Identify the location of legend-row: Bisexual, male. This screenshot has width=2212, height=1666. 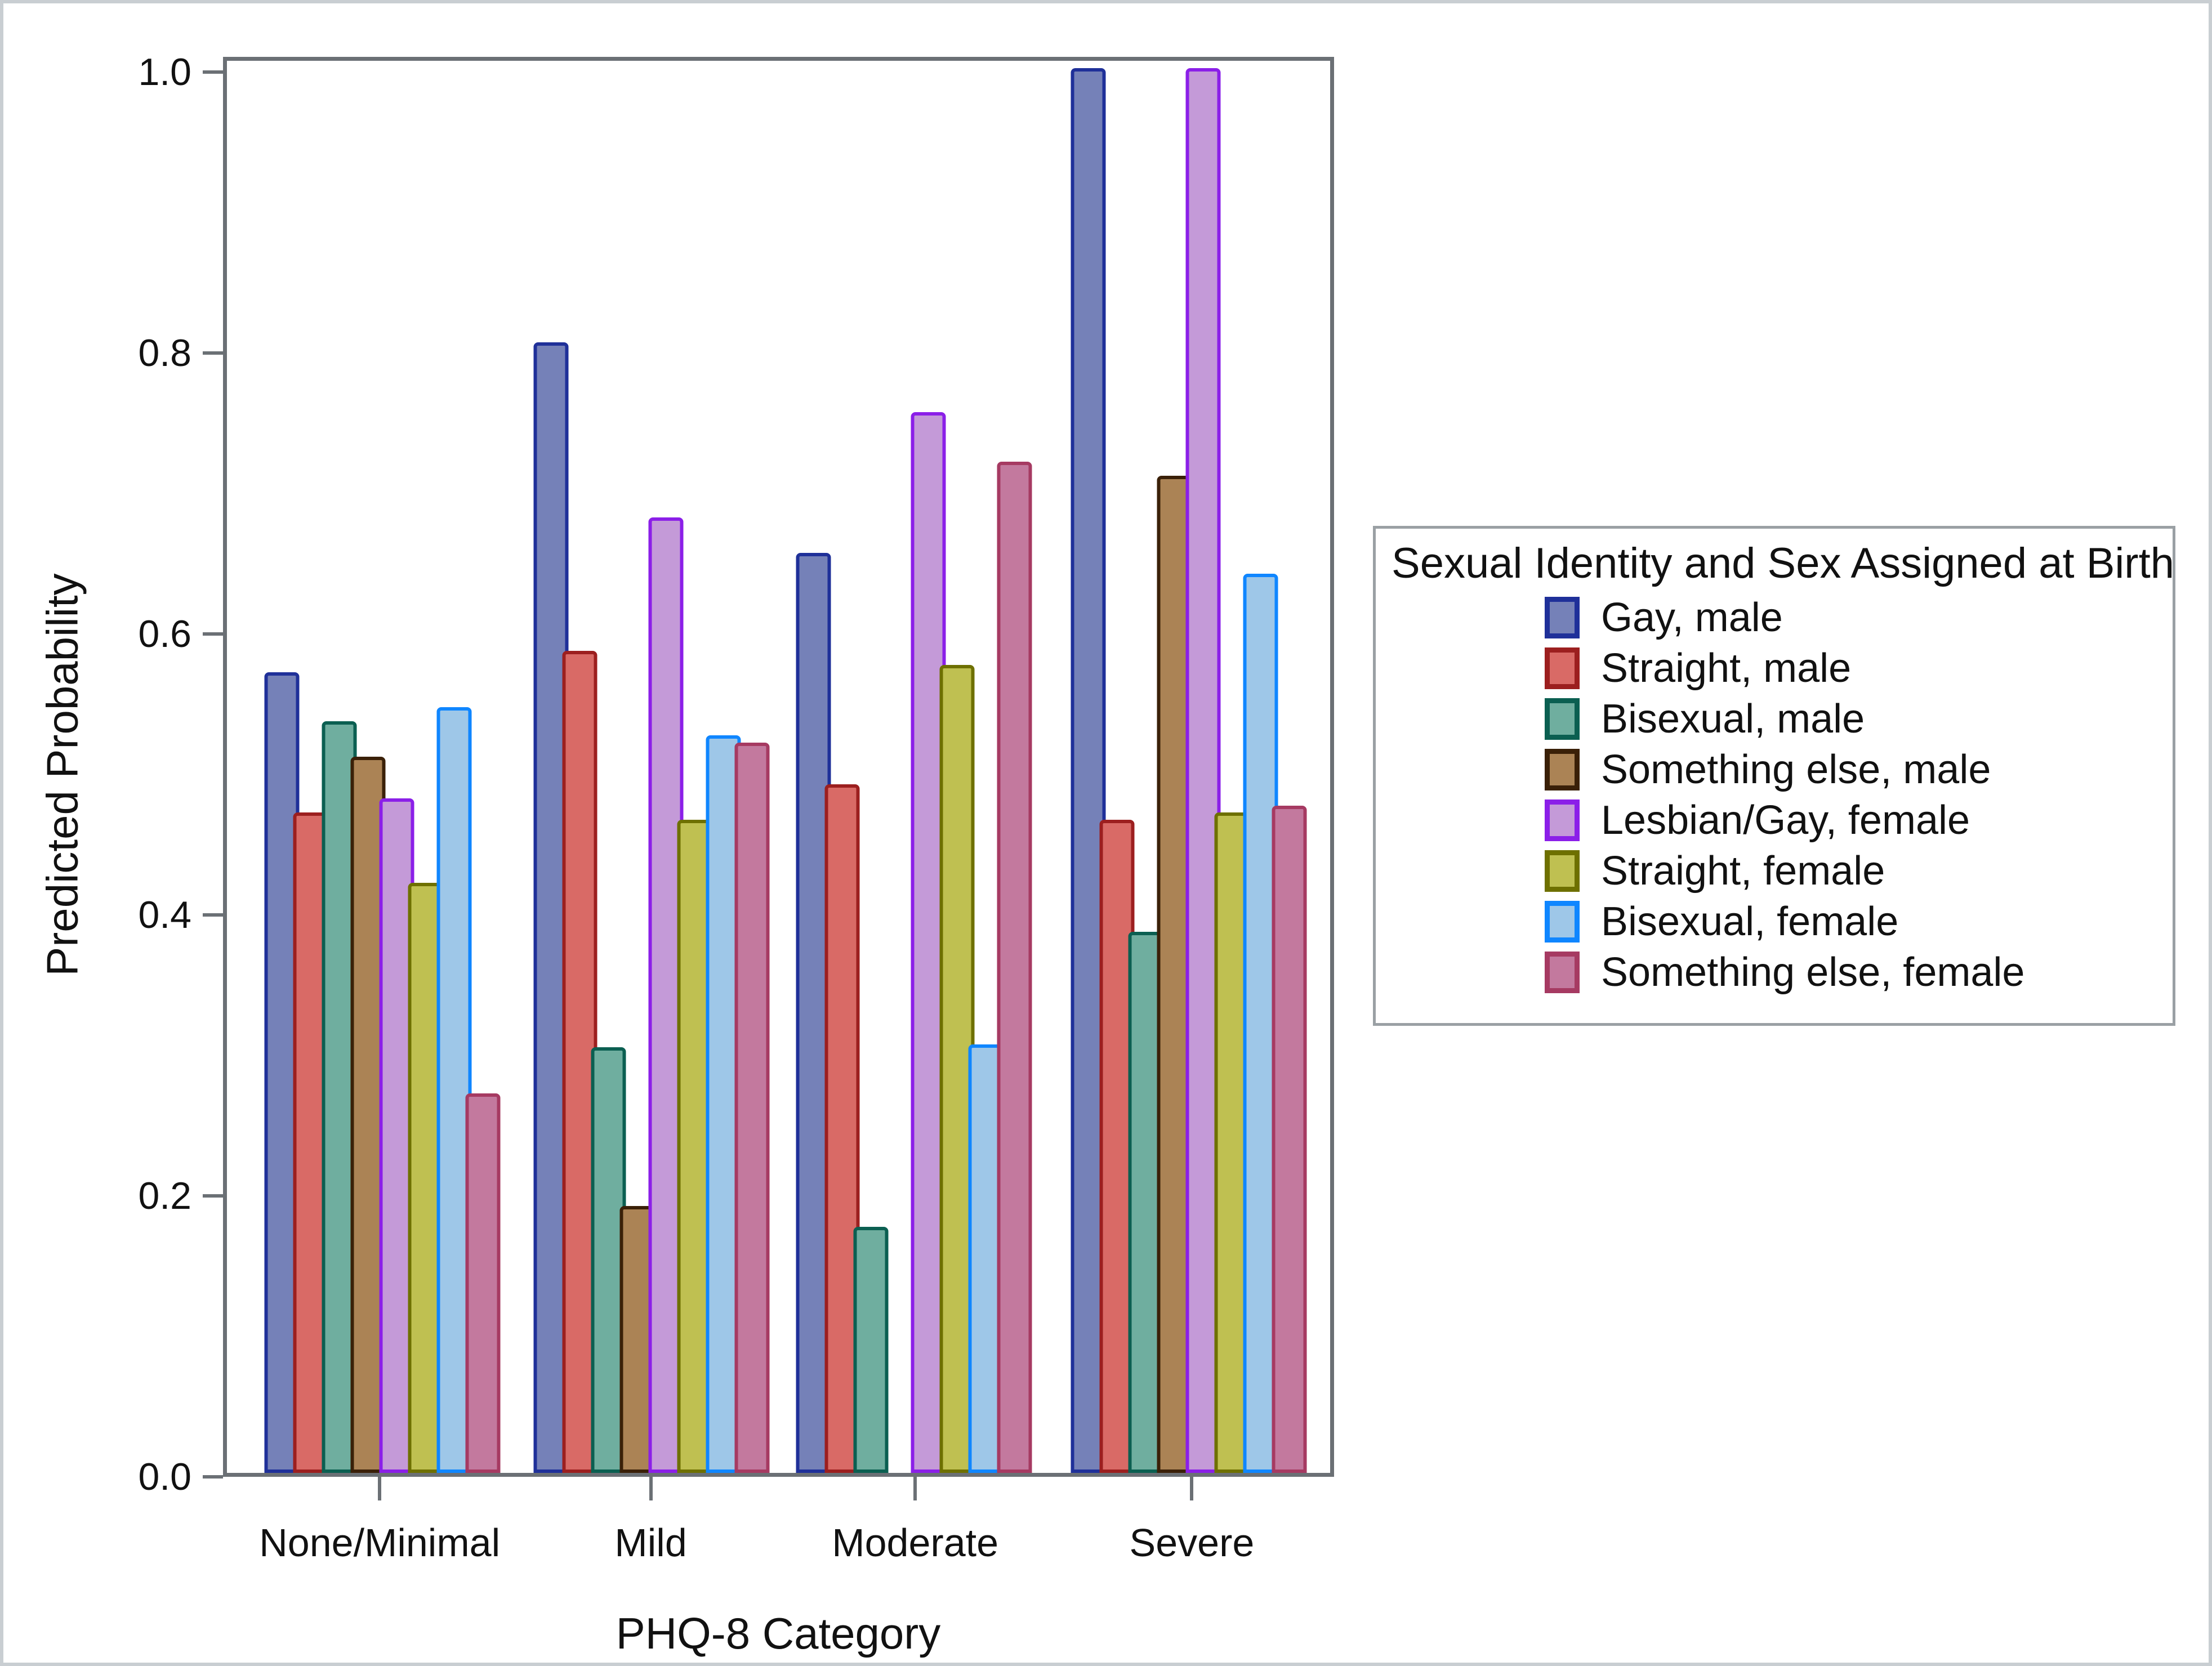
(1705, 719).